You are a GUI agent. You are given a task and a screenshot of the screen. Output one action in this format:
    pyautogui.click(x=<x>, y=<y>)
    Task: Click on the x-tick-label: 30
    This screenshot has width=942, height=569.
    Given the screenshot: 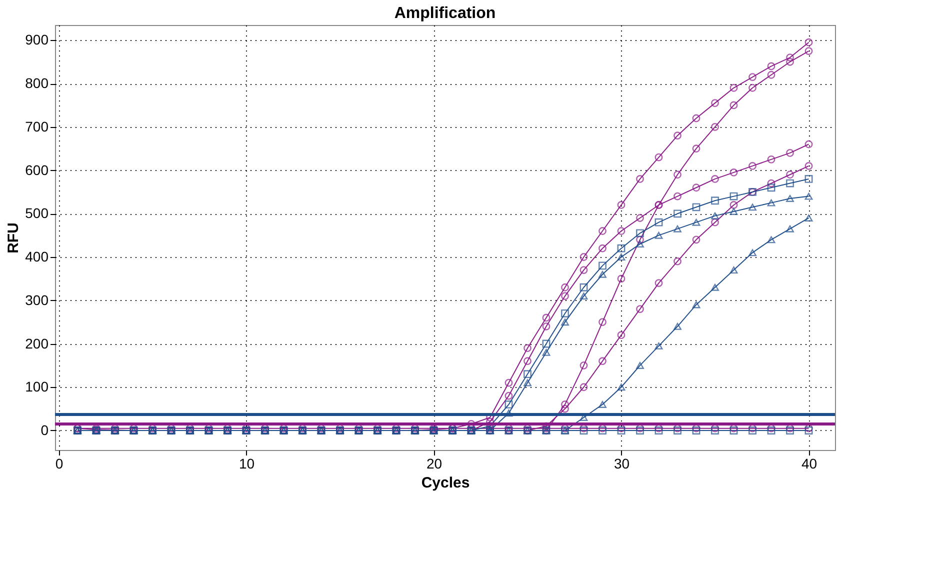 What is the action you would take?
    pyautogui.click(x=622, y=464)
    